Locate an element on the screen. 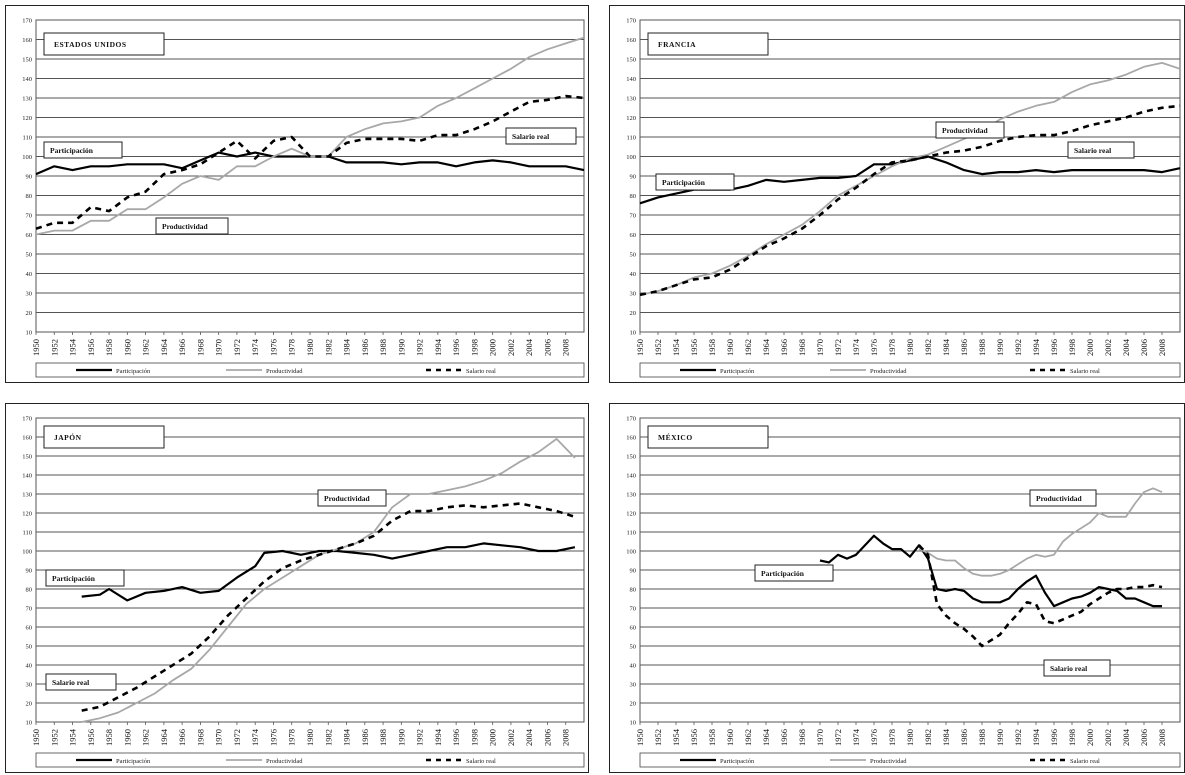  x-tick-label: 1984 is located at coordinates (347, 347).